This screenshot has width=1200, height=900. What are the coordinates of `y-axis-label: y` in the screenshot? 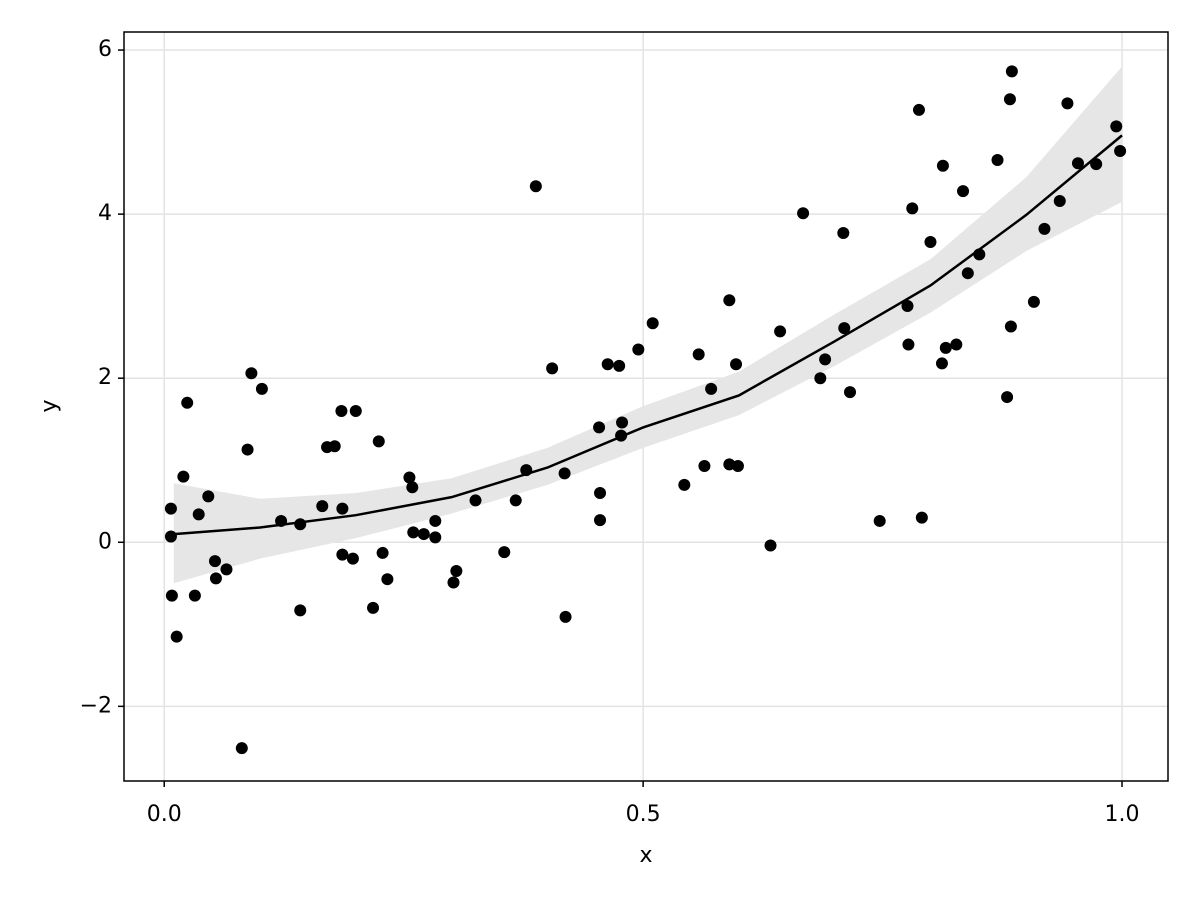 It's located at (49, 405).